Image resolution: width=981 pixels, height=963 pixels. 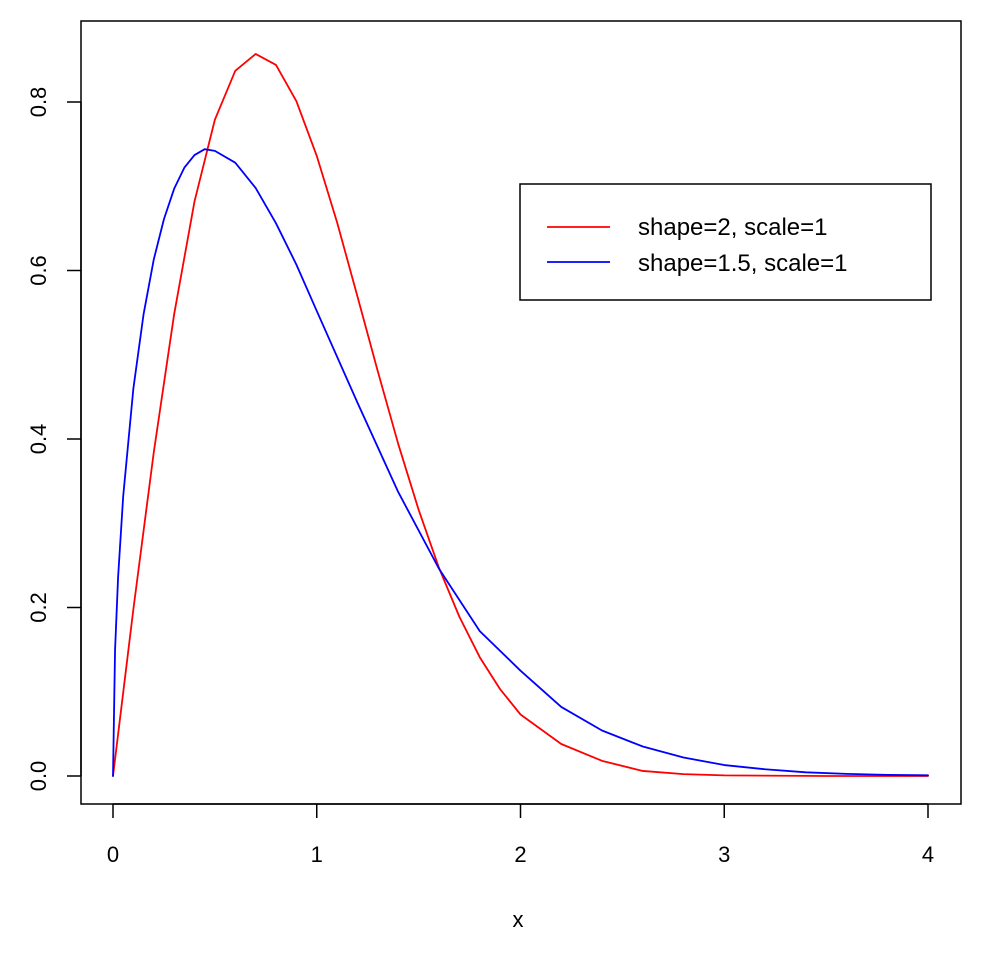 What do you see at coordinates (520, 854) in the screenshot?
I see `x-tick-label: 2` at bounding box center [520, 854].